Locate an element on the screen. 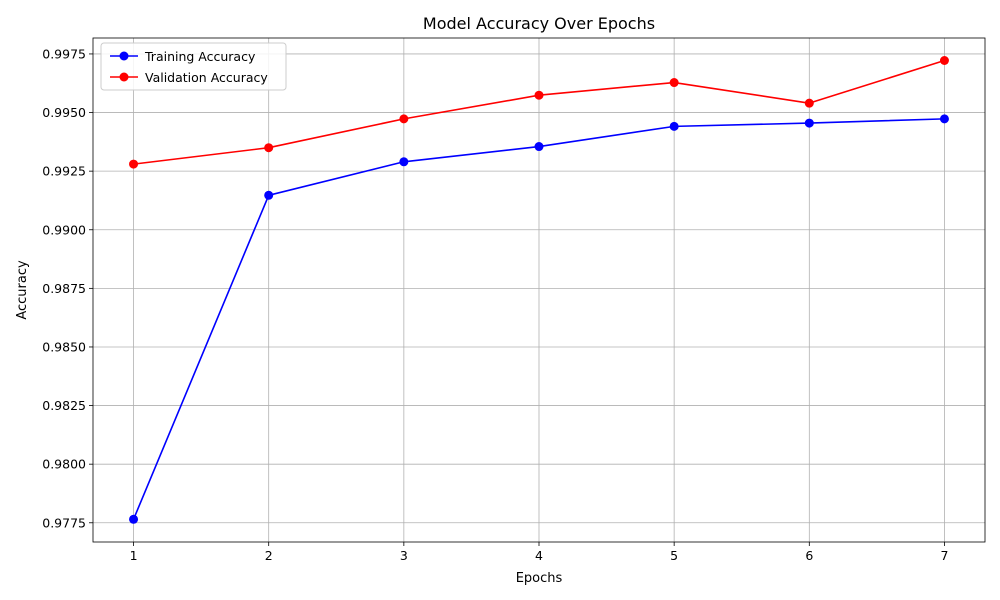  x-tick-label: 1 is located at coordinates (134, 555).